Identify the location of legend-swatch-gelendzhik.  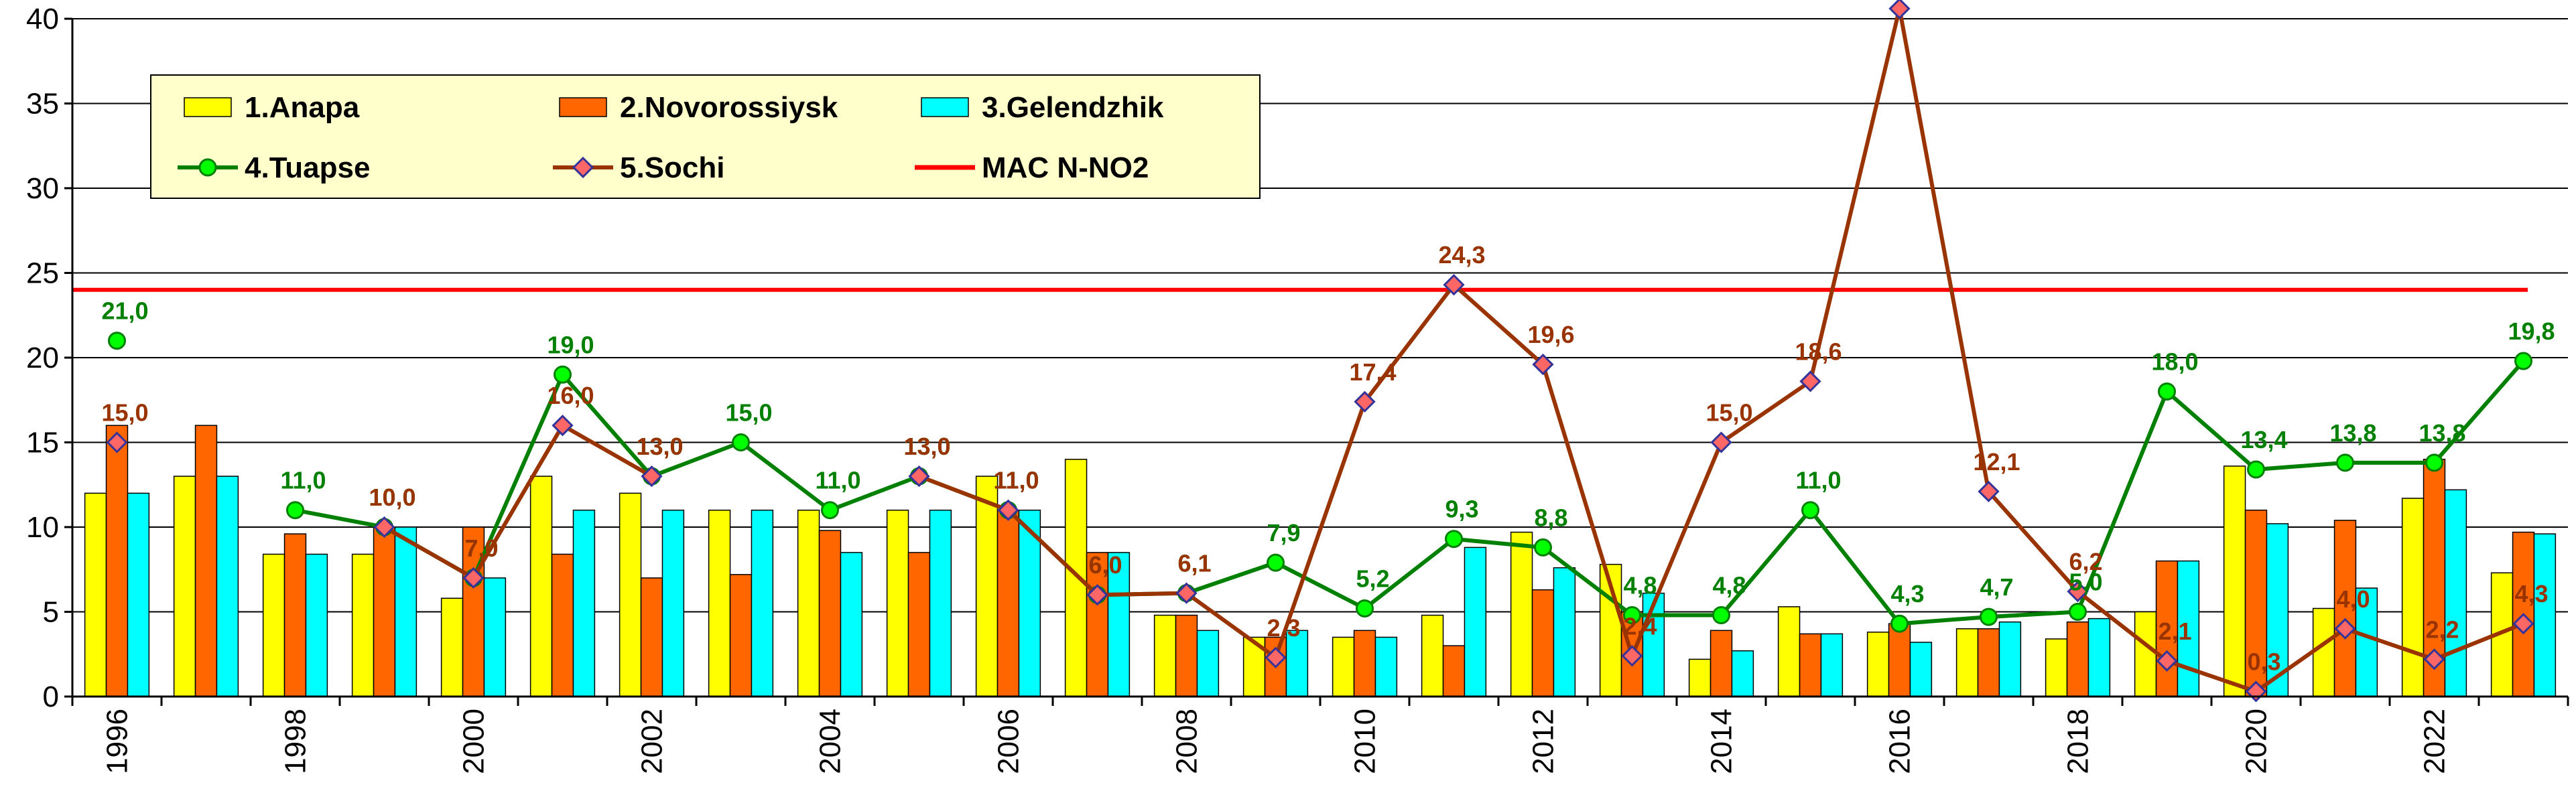
(945, 107).